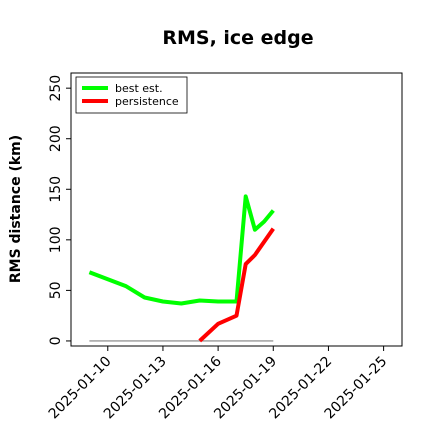 The height and width of the screenshot is (440, 440). Describe the element at coordinates (236, 285) in the screenshot. I see `series-line-persistence` at that location.